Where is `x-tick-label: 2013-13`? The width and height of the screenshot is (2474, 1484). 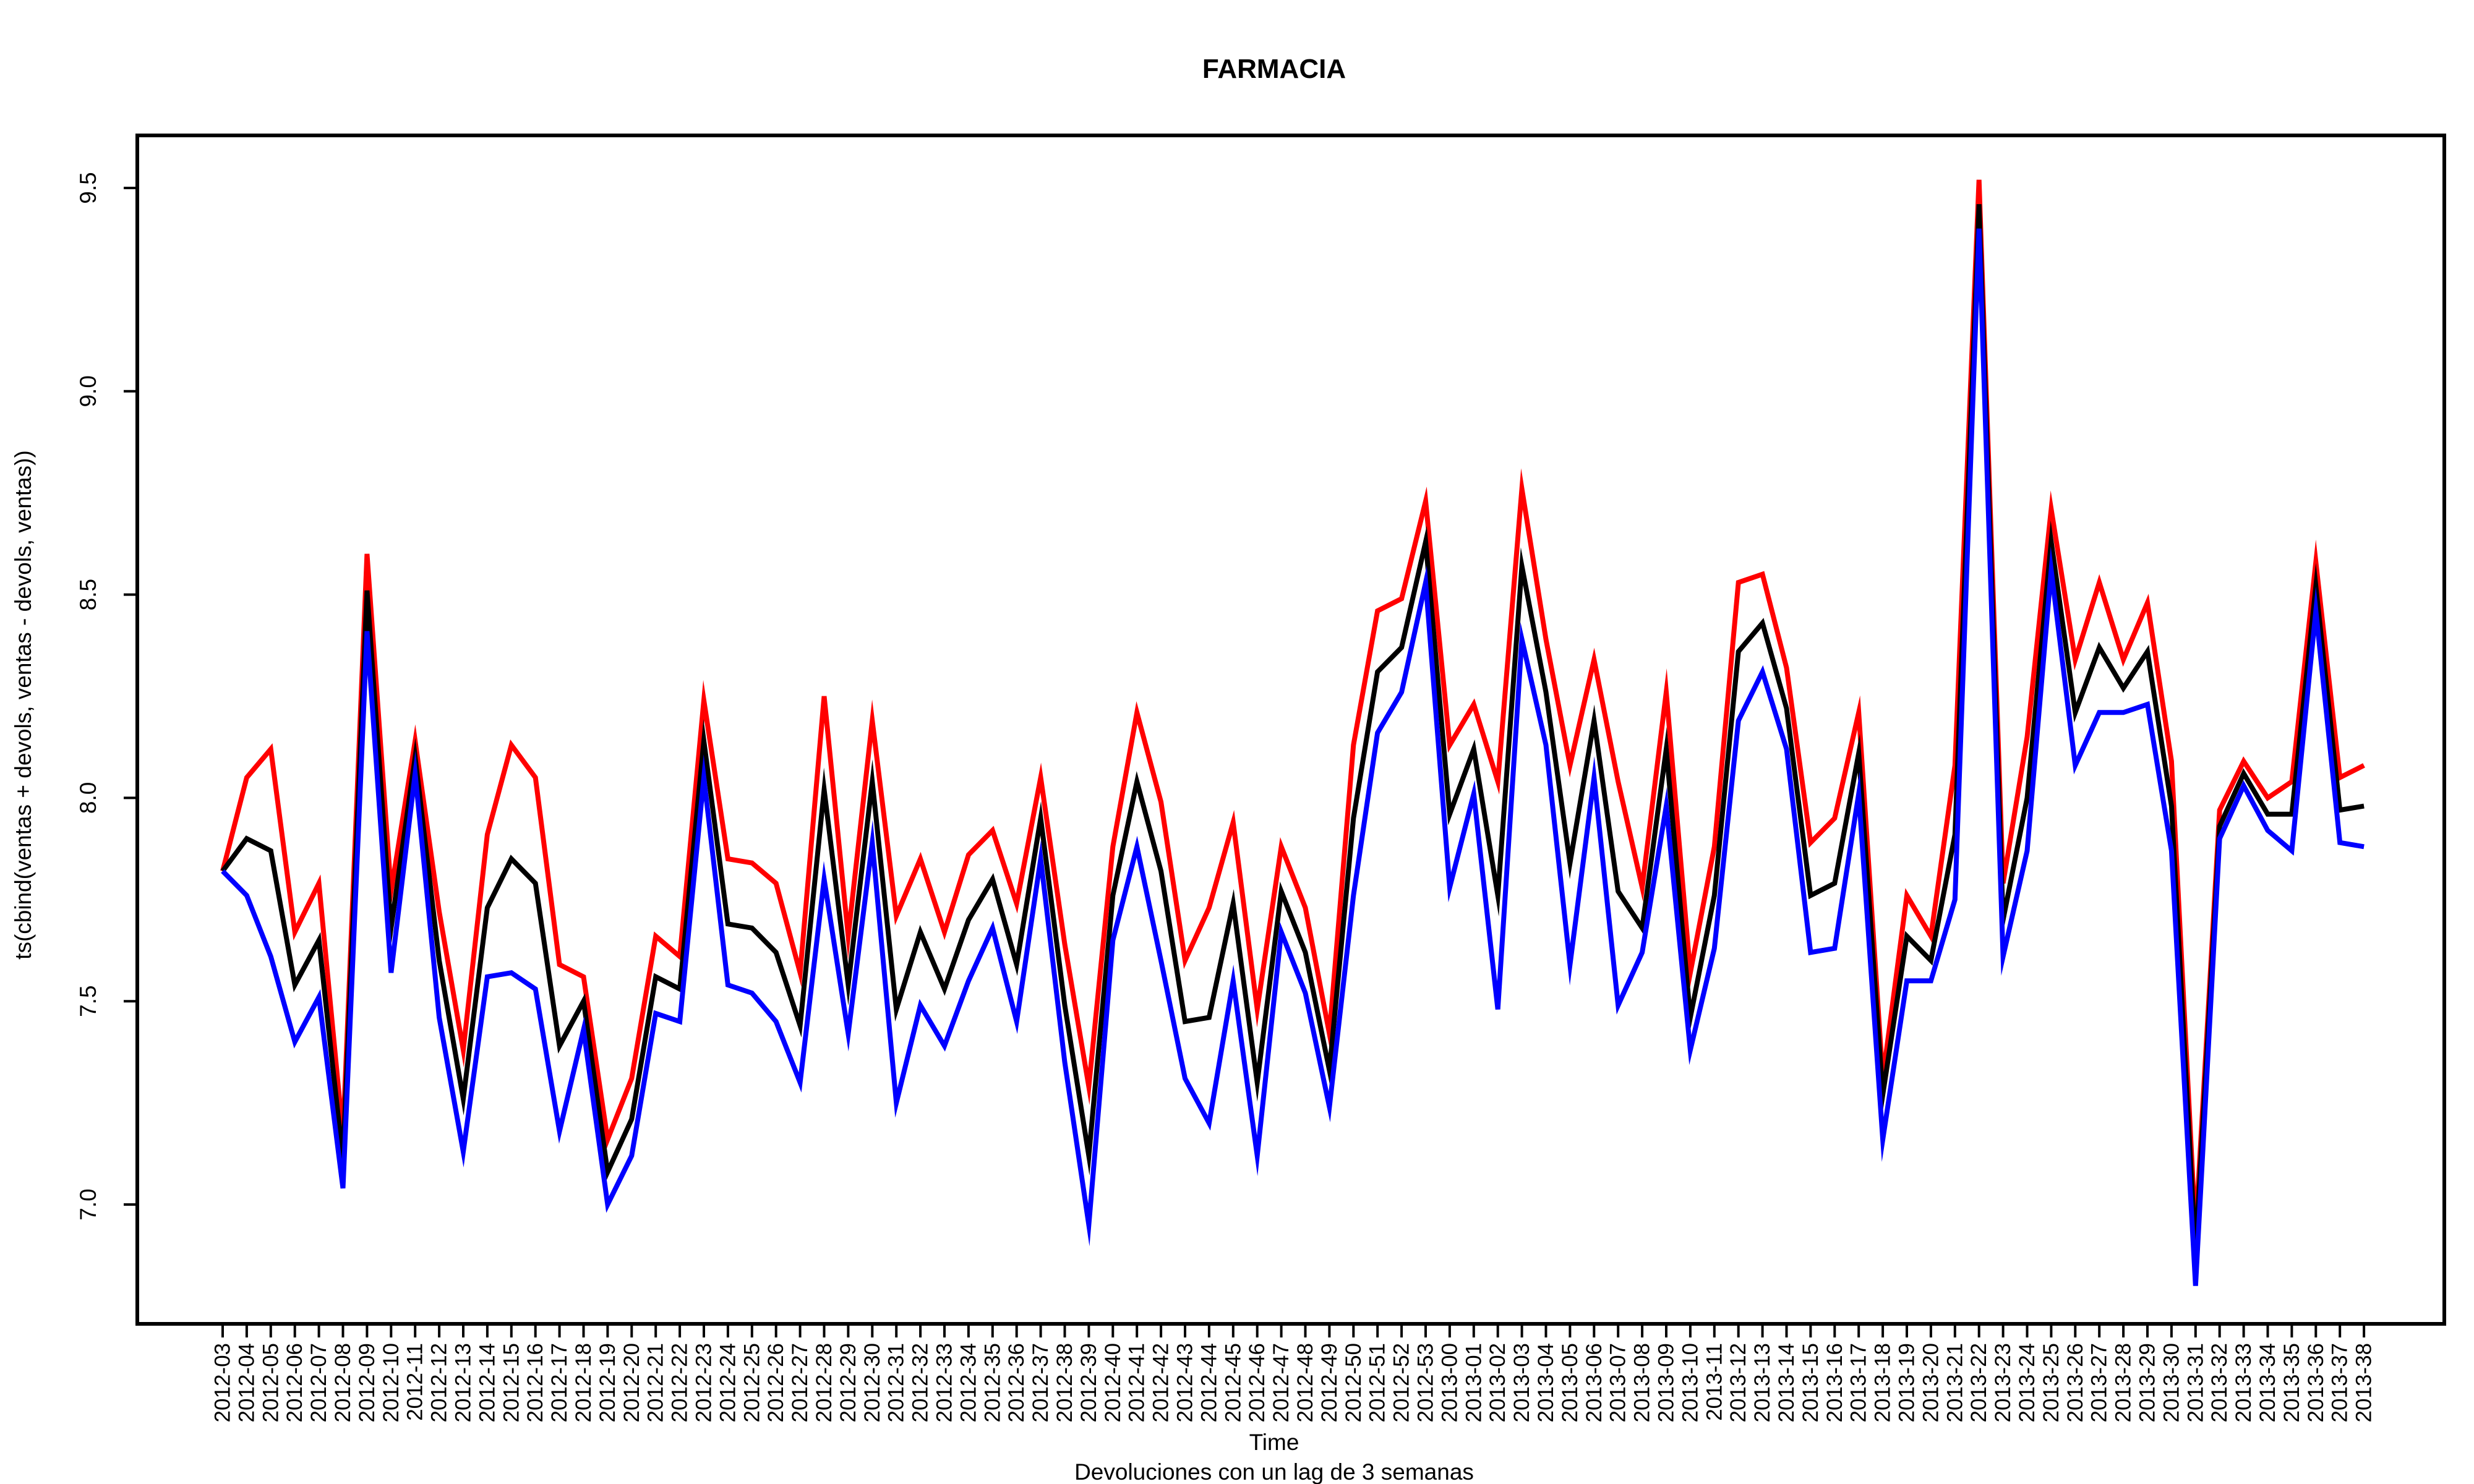 x-tick-label: 2013-13 is located at coordinates (1762, 1382).